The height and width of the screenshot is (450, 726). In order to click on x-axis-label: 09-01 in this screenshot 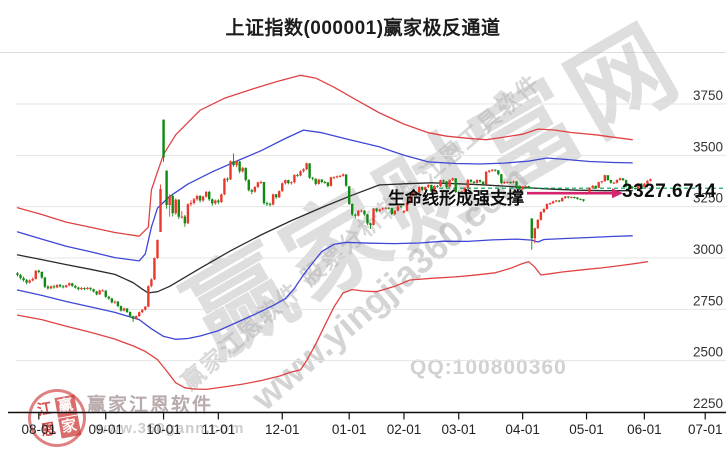, I will do `click(105, 429)`.